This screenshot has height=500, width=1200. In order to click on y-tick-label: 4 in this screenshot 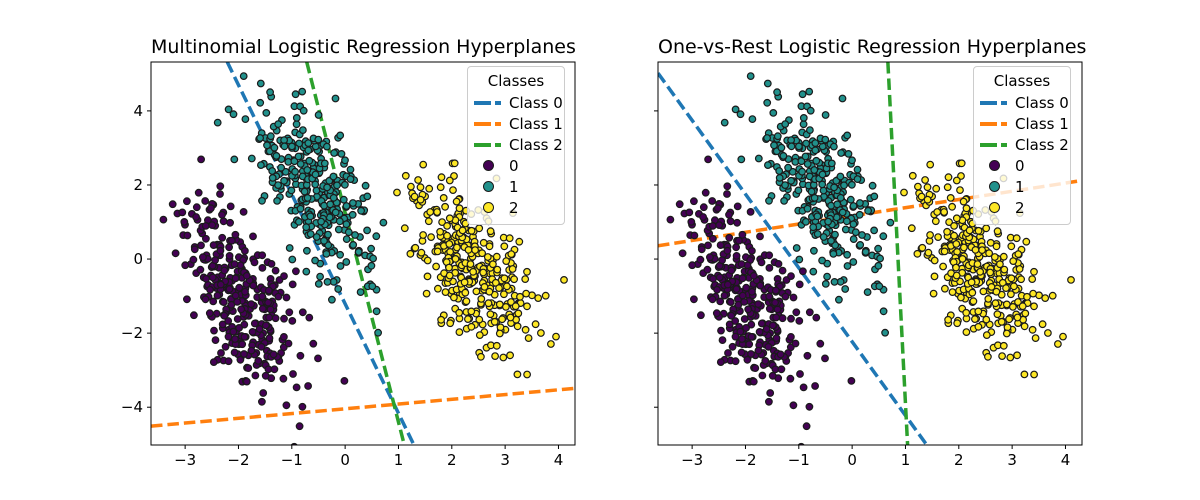, I will do `click(138, 111)`.